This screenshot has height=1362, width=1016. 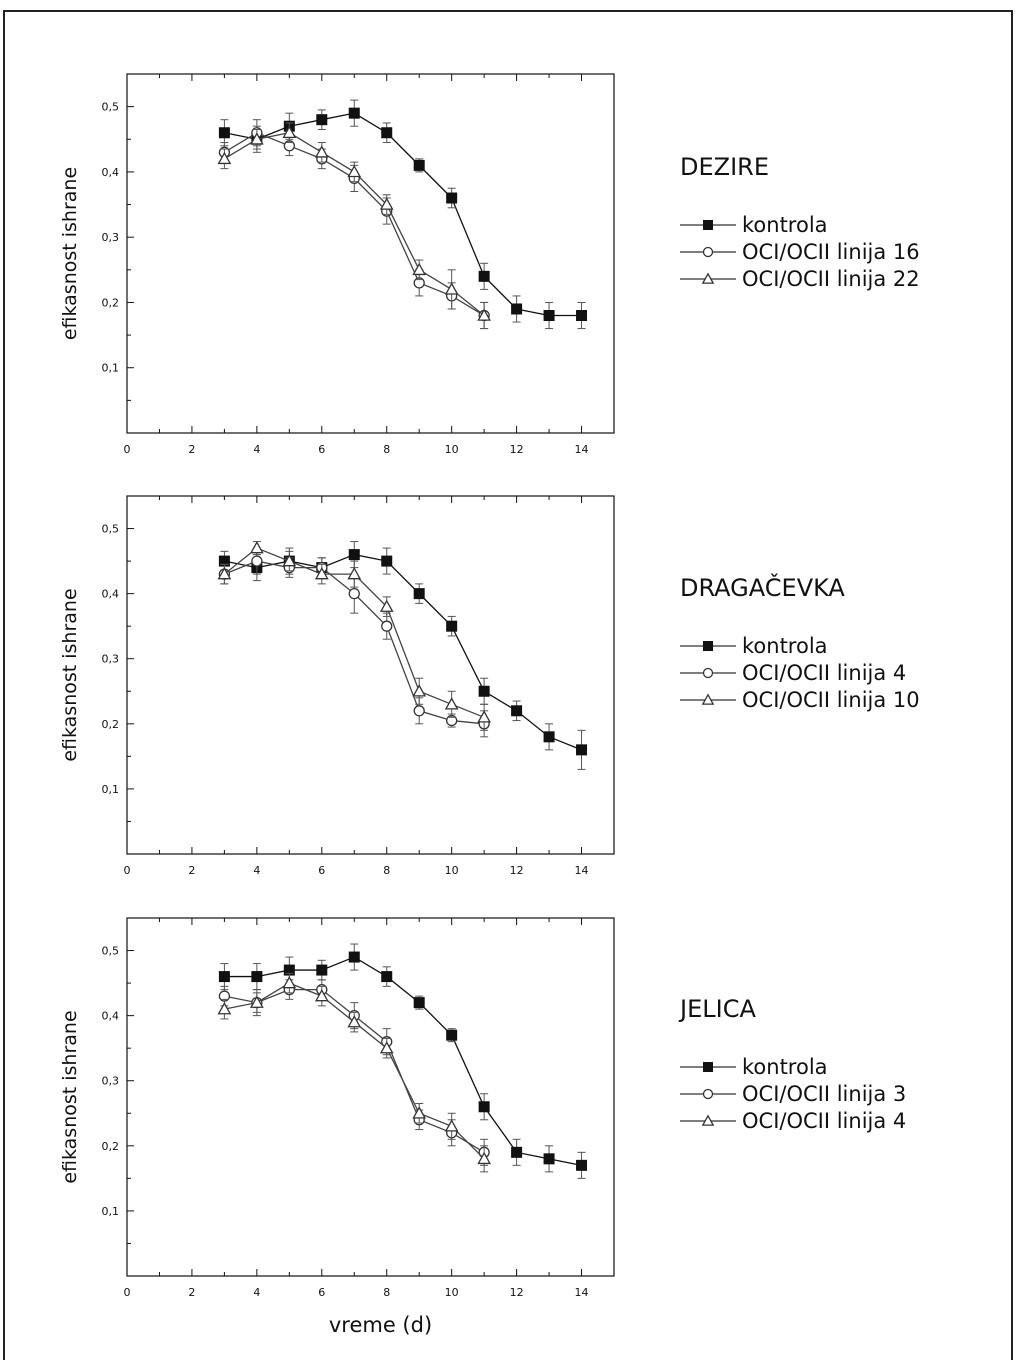 What do you see at coordinates (831, 700) in the screenshot?
I see `legend-label: OCI/OCII linija 10` at bounding box center [831, 700].